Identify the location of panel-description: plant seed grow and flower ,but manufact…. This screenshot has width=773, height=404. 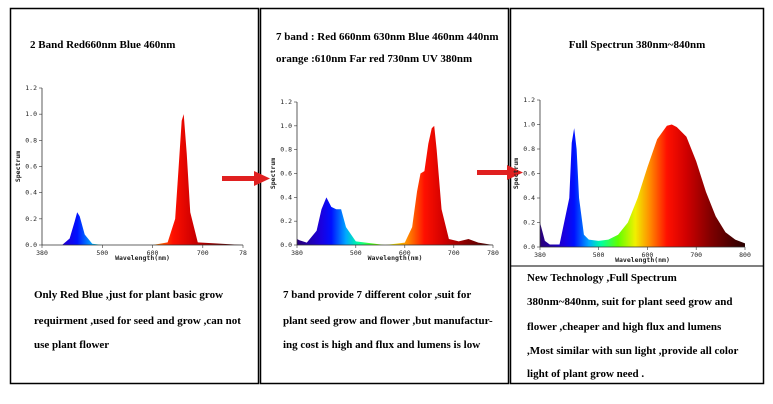
(388, 321).